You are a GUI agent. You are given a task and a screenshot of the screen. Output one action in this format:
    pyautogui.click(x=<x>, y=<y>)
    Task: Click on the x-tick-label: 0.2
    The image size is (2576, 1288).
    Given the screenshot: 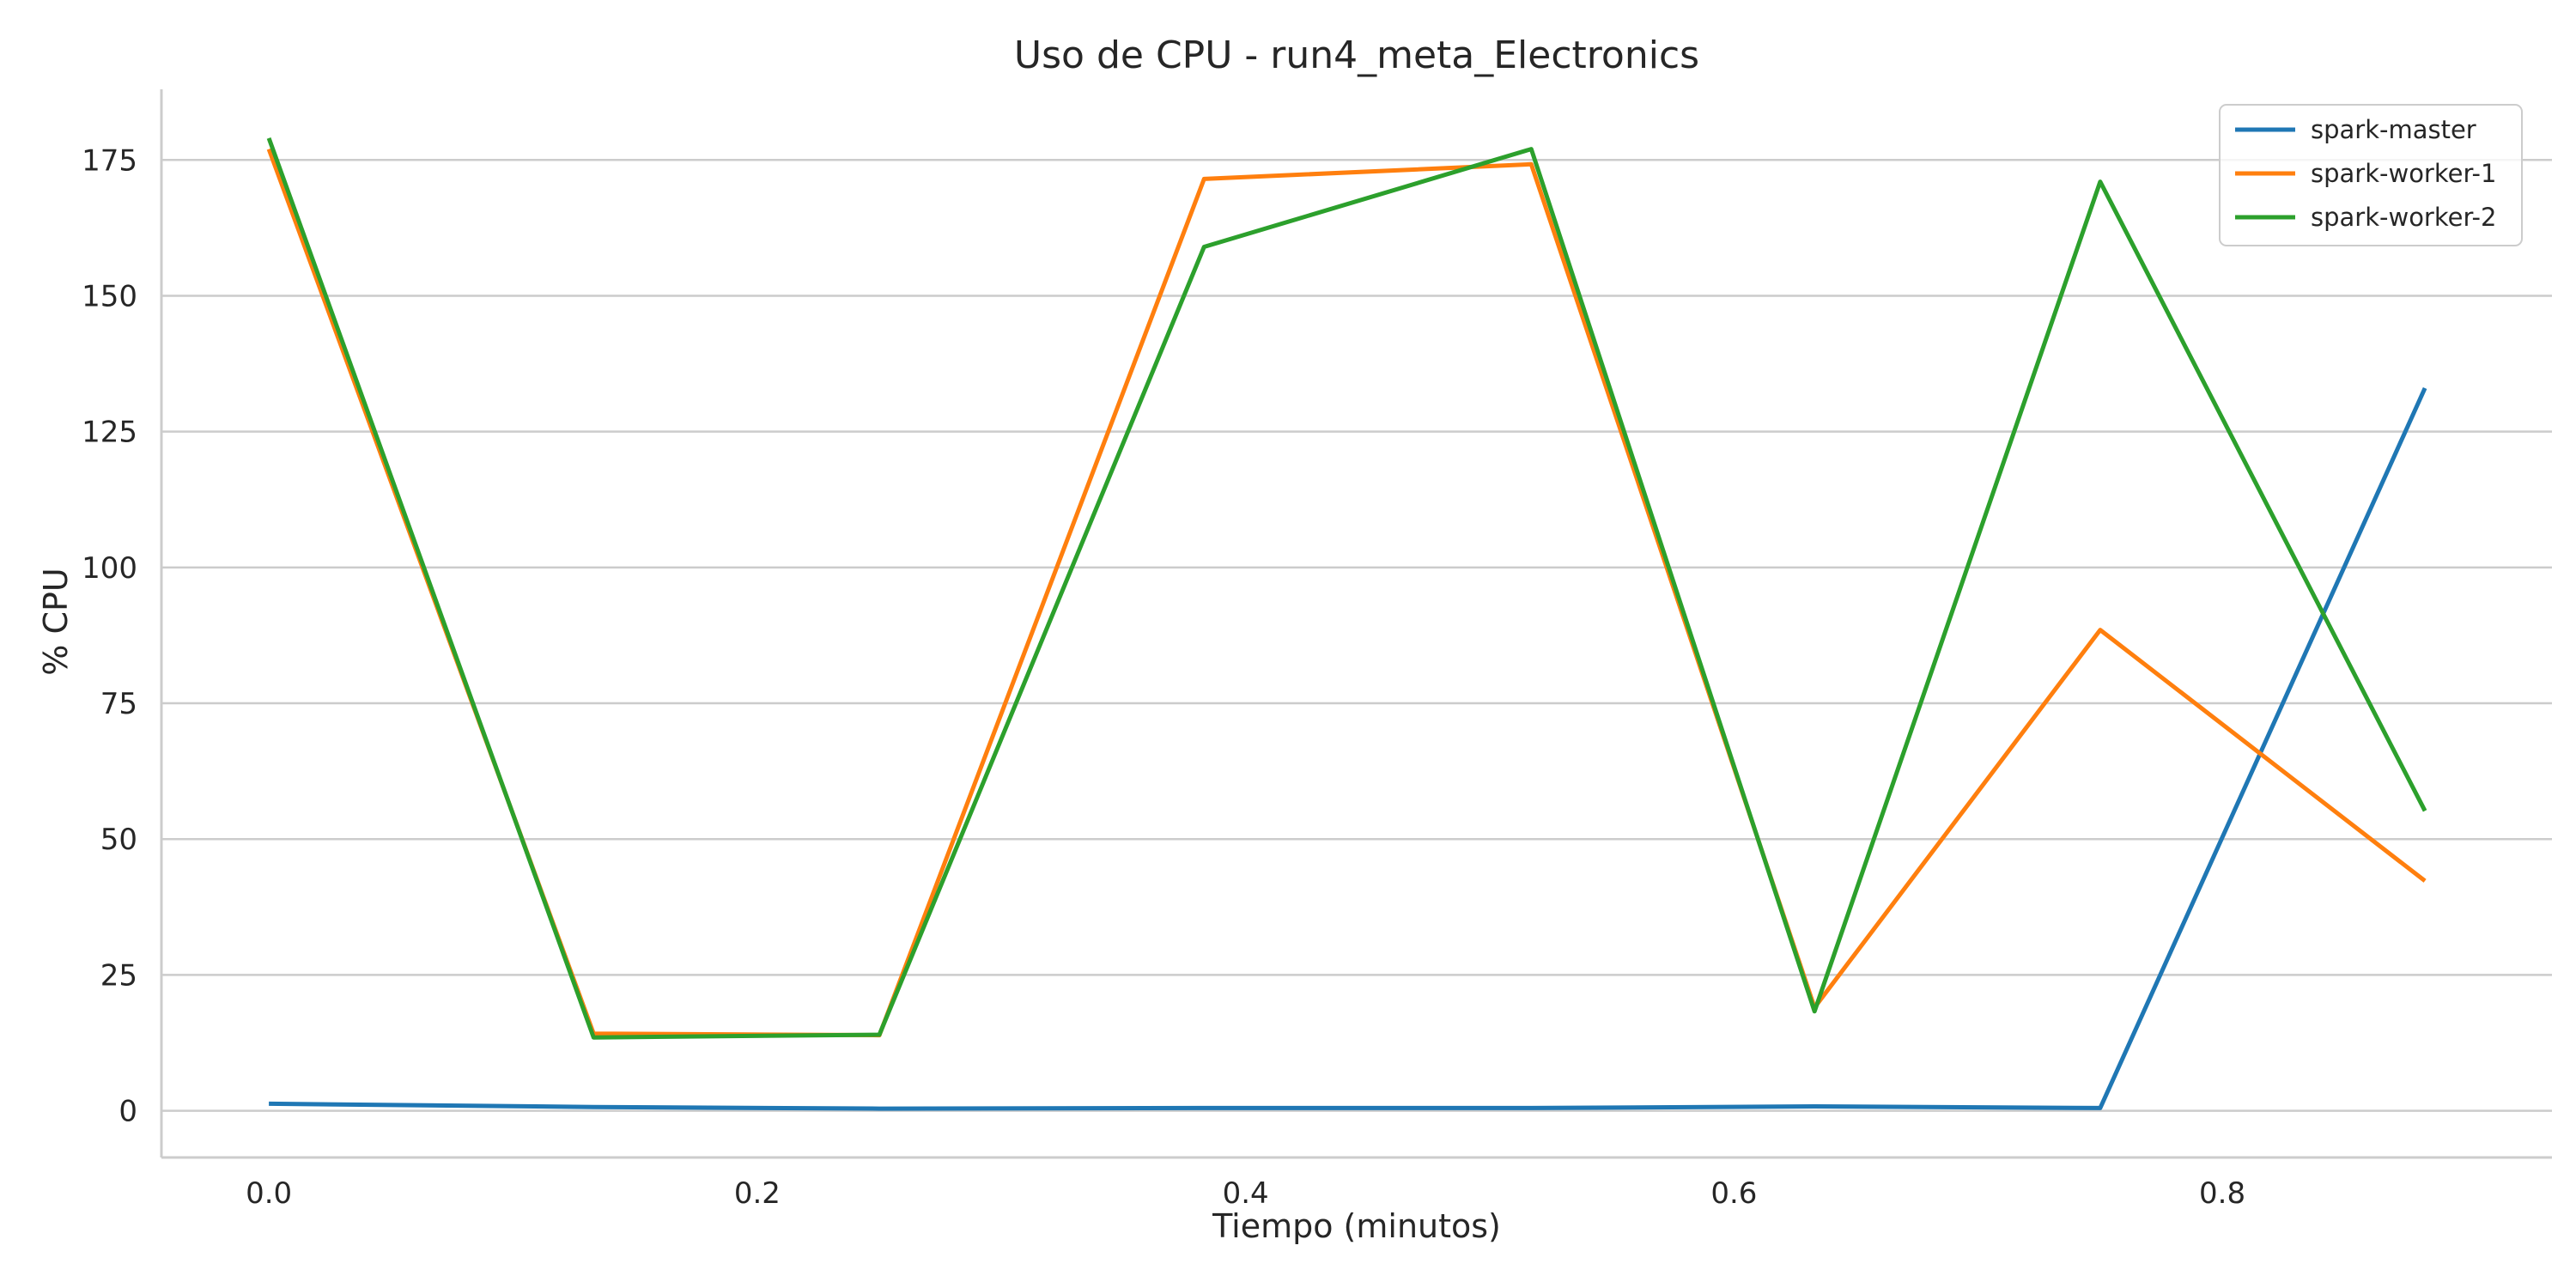 What is the action you would take?
    pyautogui.click(x=757, y=1193)
    